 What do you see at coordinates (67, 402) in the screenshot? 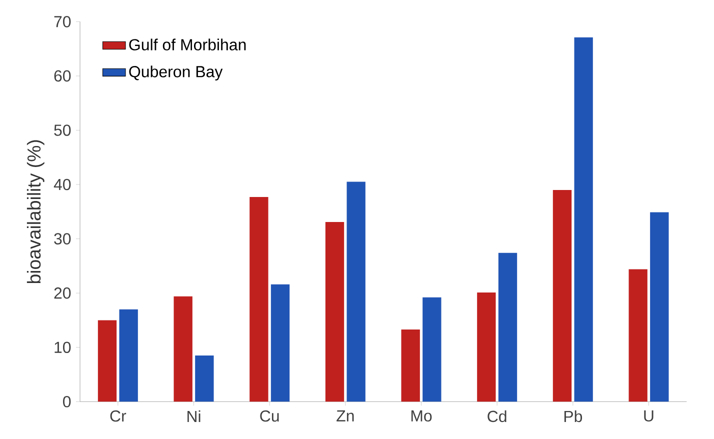
I see `y-tick-label: 0` at bounding box center [67, 402].